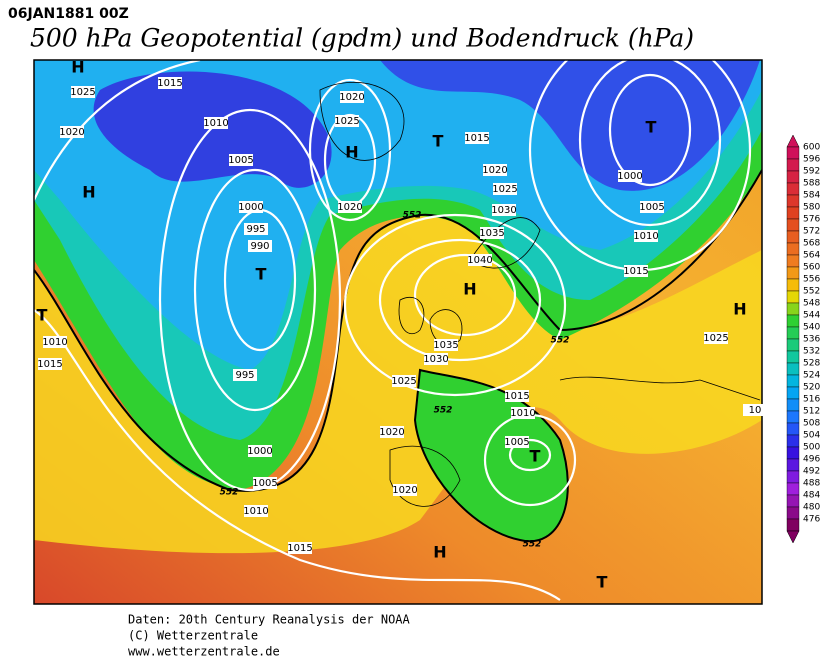 This screenshot has width=833, height=668. I want to click on colorbar-label: 504, so click(811, 436).